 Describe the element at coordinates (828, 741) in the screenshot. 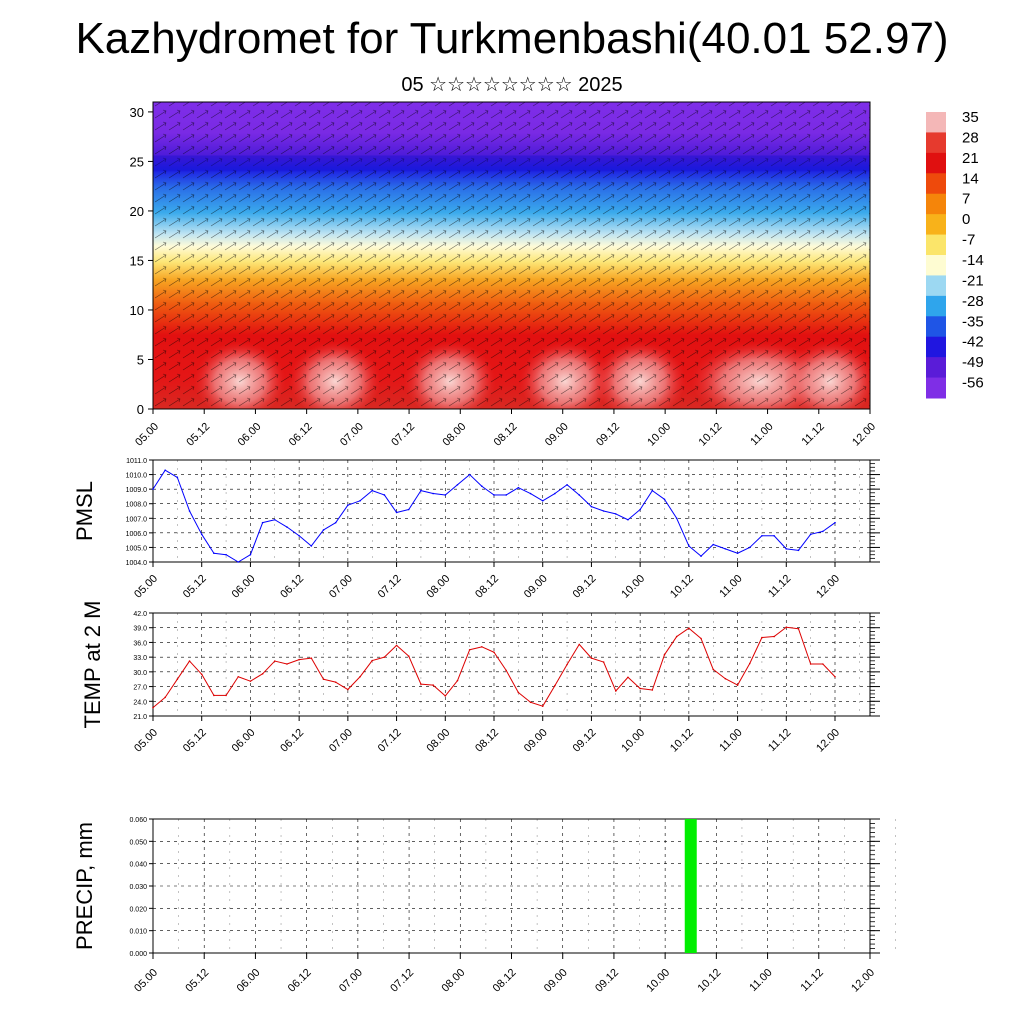

I see `x-tick-label: 12.00` at that location.